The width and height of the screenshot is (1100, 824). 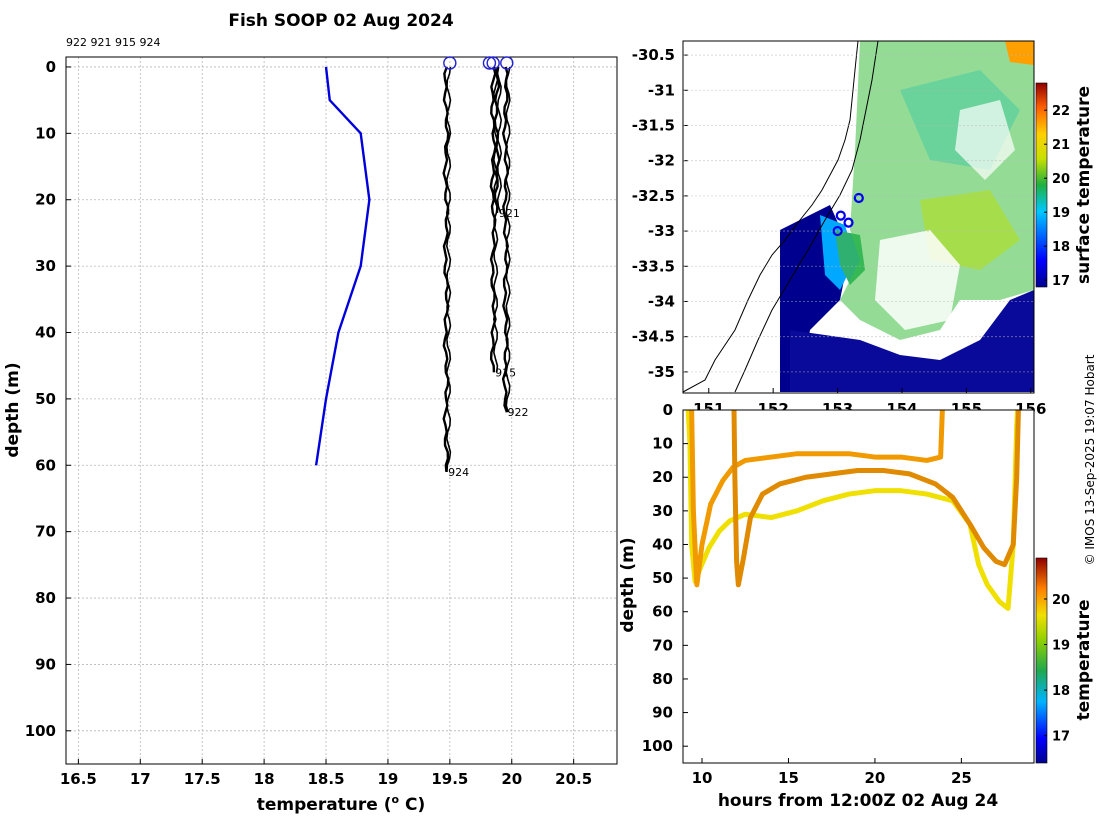 What do you see at coordinates (448, 269) in the screenshot?
I see `profile-line-924-return` at bounding box center [448, 269].